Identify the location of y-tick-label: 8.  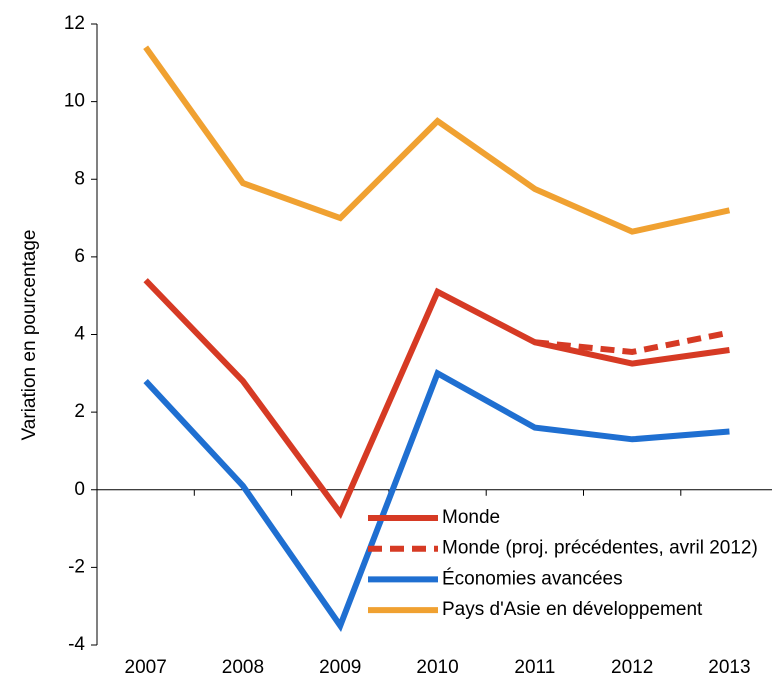
(79, 178).